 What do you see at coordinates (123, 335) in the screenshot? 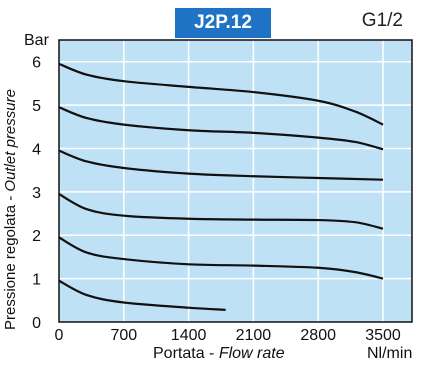
I see `x-tick-label: 700` at bounding box center [123, 335].